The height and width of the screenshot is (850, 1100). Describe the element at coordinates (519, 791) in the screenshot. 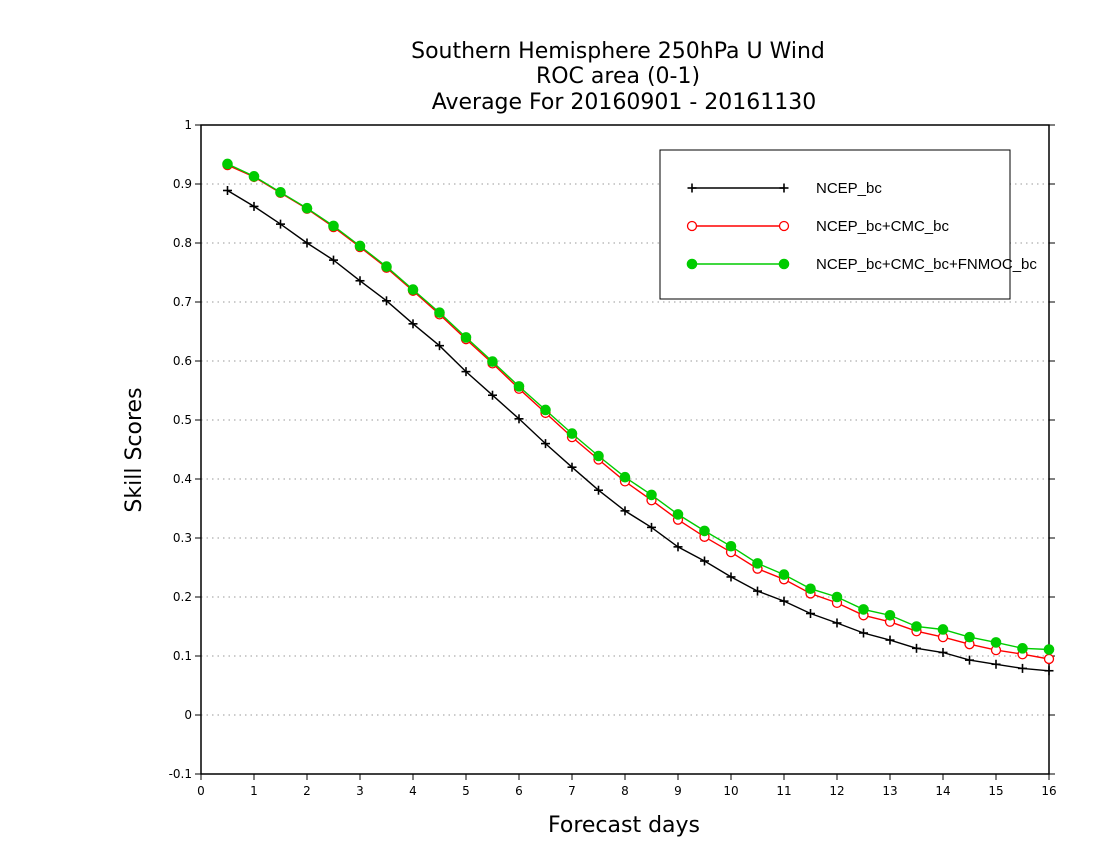

I see `x-tick-label: 6` at that location.